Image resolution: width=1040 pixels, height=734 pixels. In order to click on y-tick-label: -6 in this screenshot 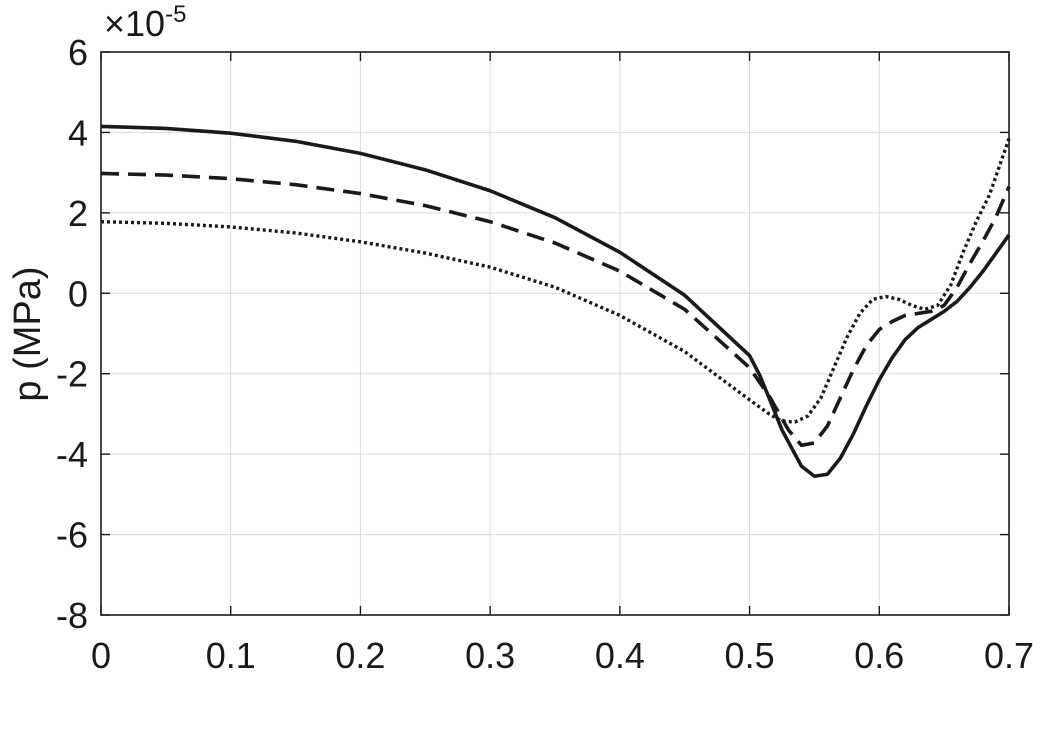, I will do `click(72, 535)`.